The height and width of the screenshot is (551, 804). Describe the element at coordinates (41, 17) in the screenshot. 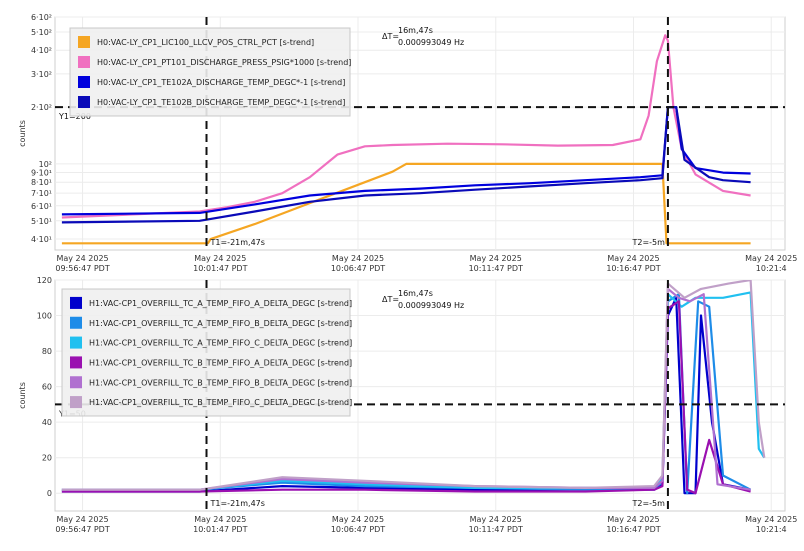

I see `y-tick-label: 6·10²` at that location.